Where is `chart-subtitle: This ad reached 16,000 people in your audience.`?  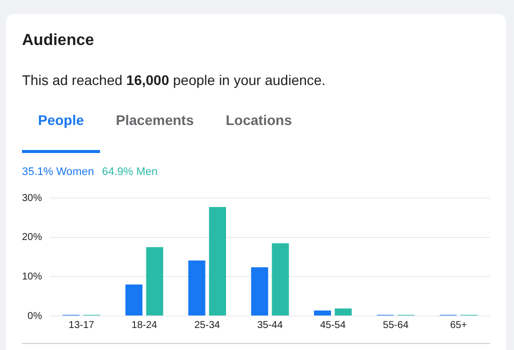 chart-subtitle: This ad reached 16,000 people in your audience. is located at coordinates (174, 80).